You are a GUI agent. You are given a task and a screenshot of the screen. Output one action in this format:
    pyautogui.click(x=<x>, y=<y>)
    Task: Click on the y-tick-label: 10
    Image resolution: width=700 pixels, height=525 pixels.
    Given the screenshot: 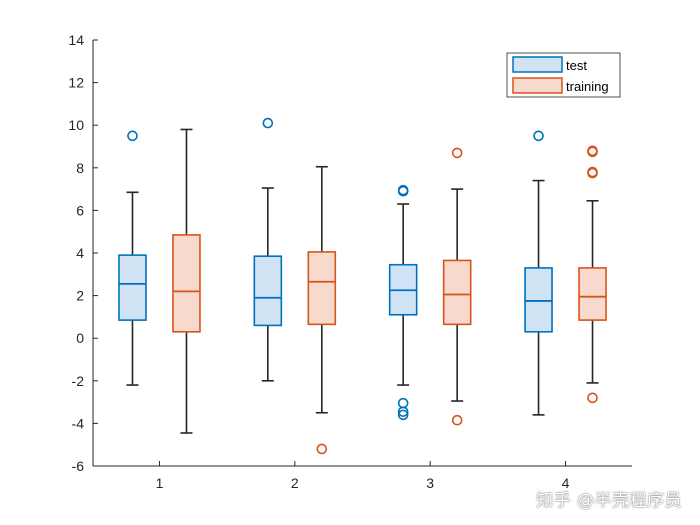 What is the action you would take?
    pyautogui.click(x=76, y=125)
    